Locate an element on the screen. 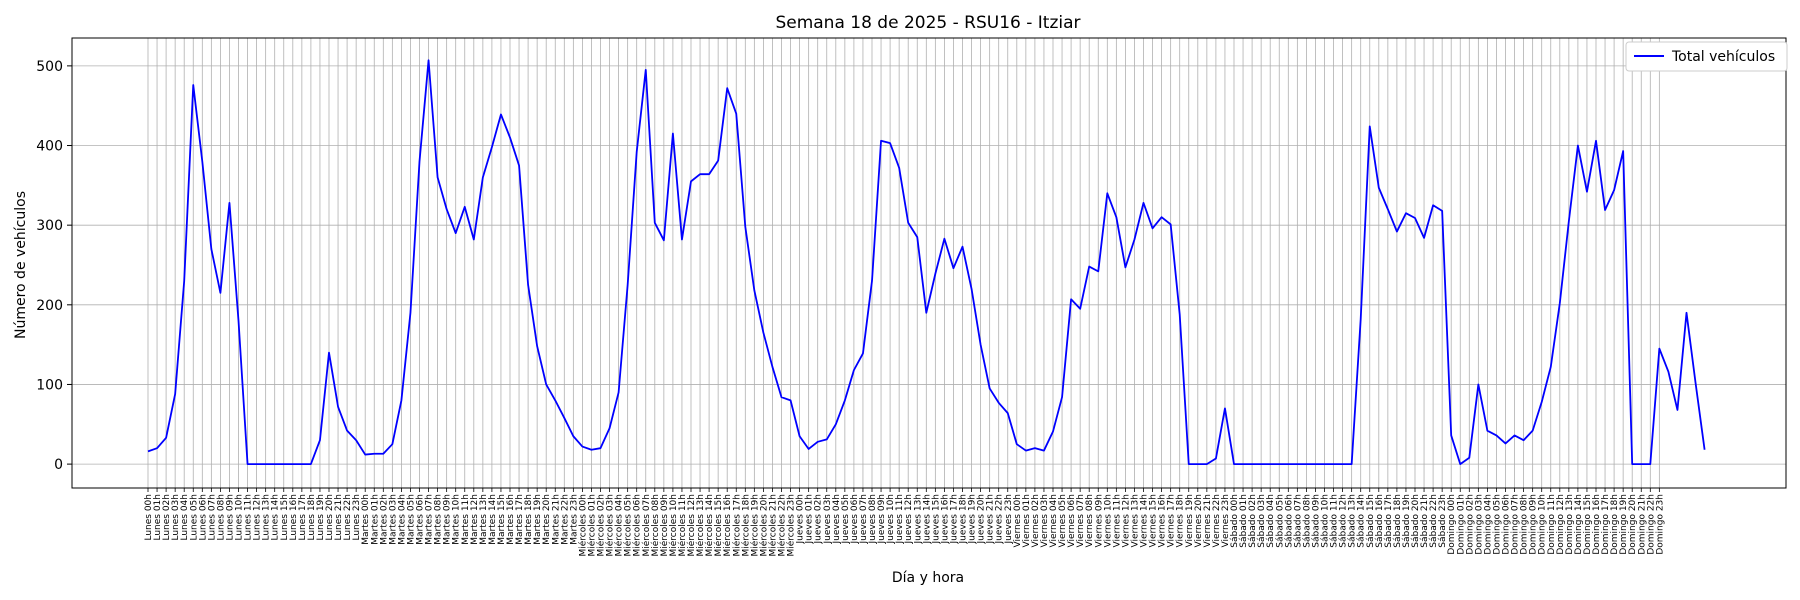 This screenshot has width=1800, height=600. x-tick-label: Miércoles 09h is located at coordinates (664, 525).